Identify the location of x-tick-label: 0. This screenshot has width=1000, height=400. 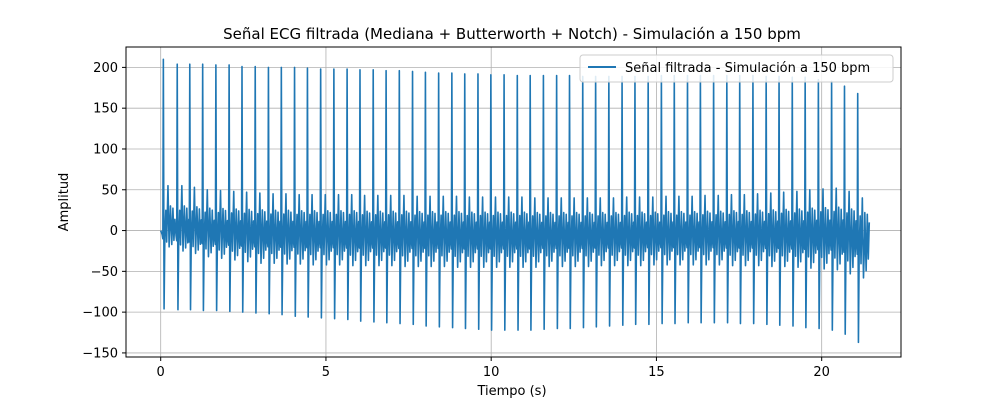
(161, 372).